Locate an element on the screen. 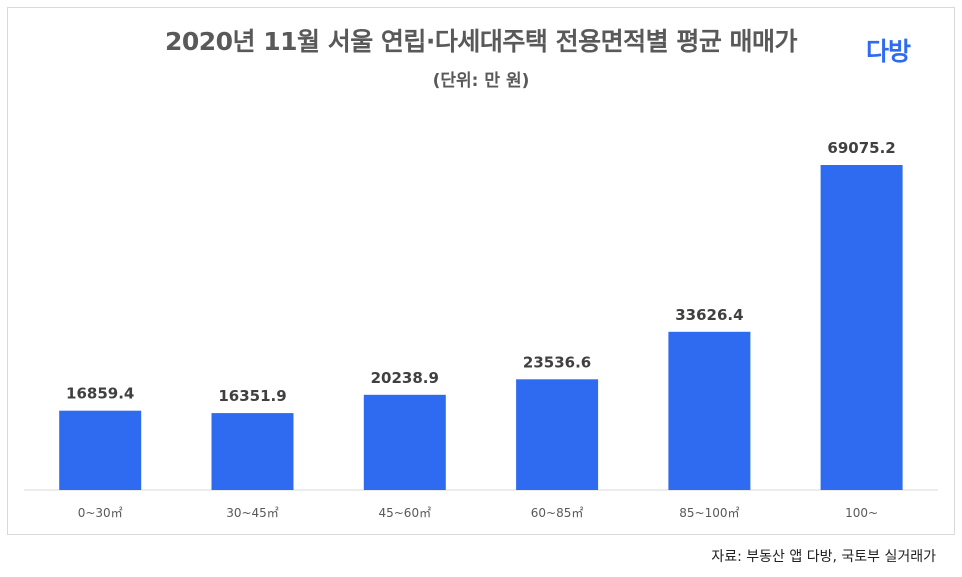 The image size is (962, 577). data-label-5: 69075.2 is located at coordinates (861, 148).